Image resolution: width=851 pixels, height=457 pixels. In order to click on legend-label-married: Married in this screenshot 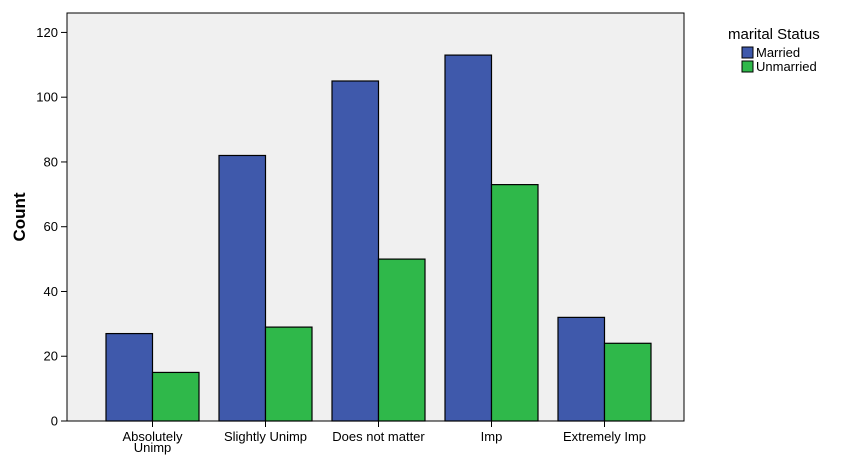, I will do `click(778, 52)`.